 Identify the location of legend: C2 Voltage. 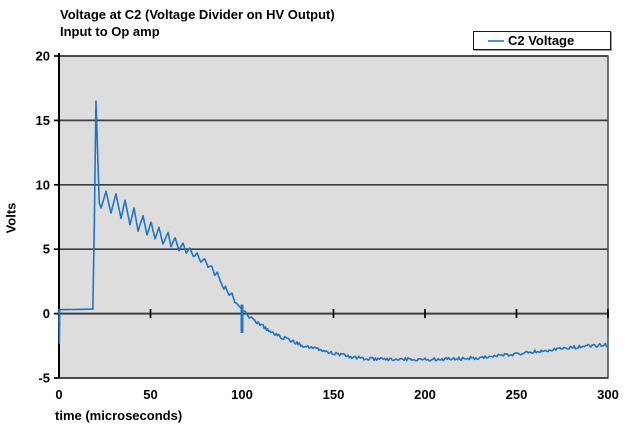
(542, 40).